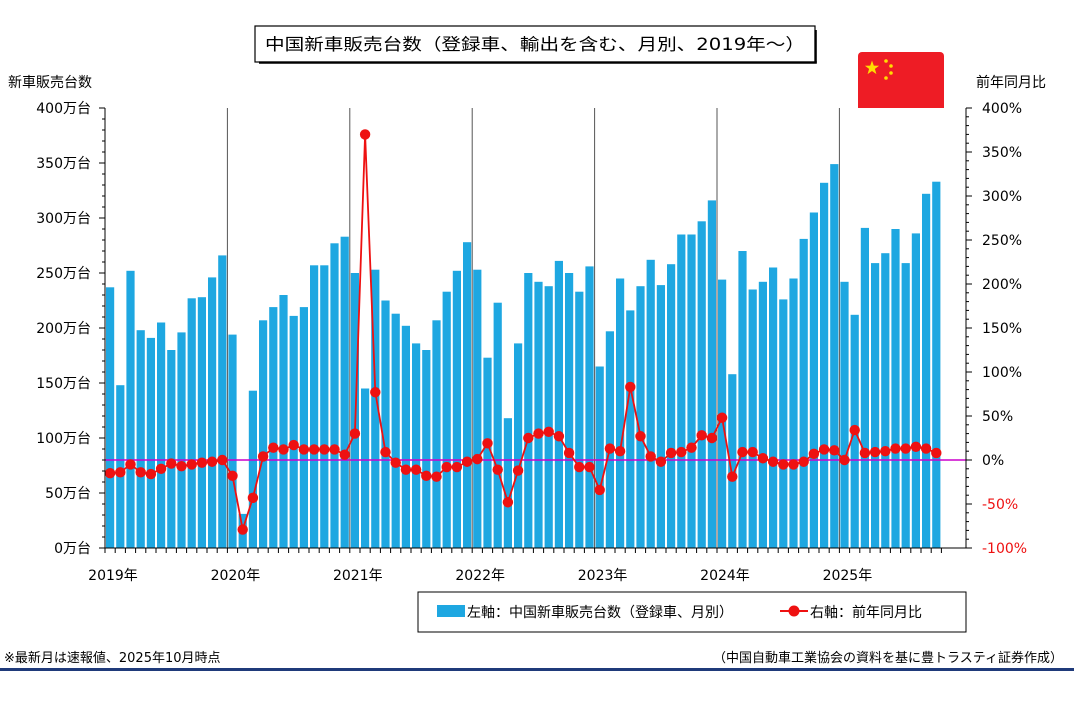 The width and height of the screenshot is (1074, 707). I want to click on legend-bar-label: 左軸：中国新車販売台数（登録車、月別）, so click(600, 612).